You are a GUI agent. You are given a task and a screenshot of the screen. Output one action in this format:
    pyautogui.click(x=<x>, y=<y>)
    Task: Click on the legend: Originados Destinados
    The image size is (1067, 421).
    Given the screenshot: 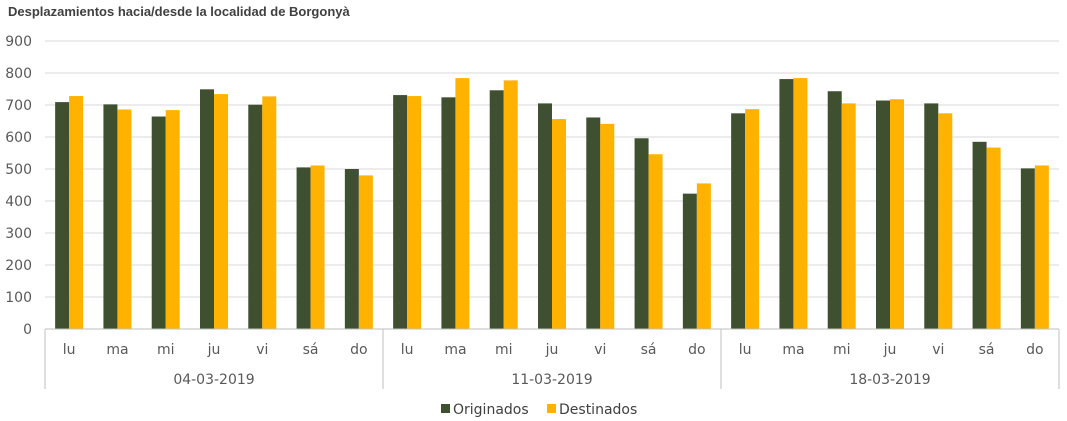 What is the action you would take?
    pyautogui.click(x=539, y=410)
    